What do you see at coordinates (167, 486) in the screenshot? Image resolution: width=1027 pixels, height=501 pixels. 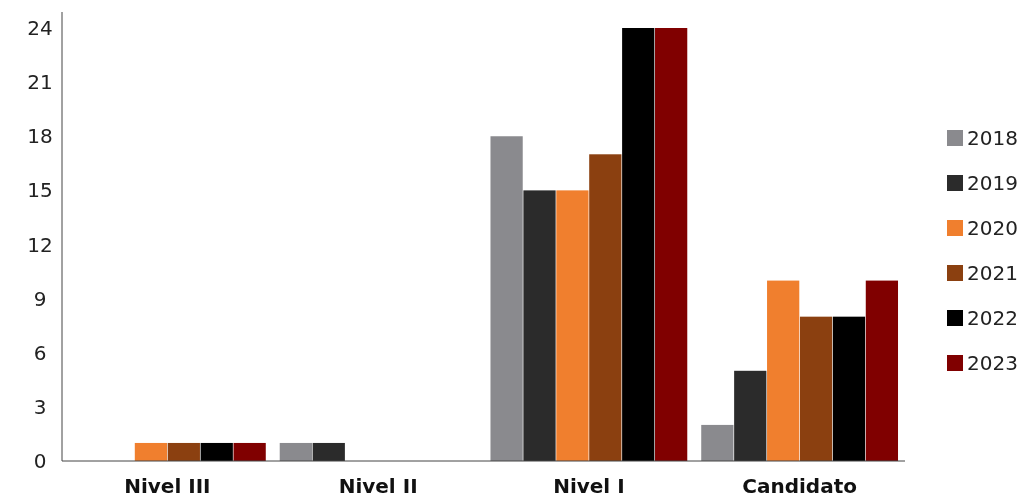 I see `x-tick-label: Nivel III` at bounding box center [167, 486].